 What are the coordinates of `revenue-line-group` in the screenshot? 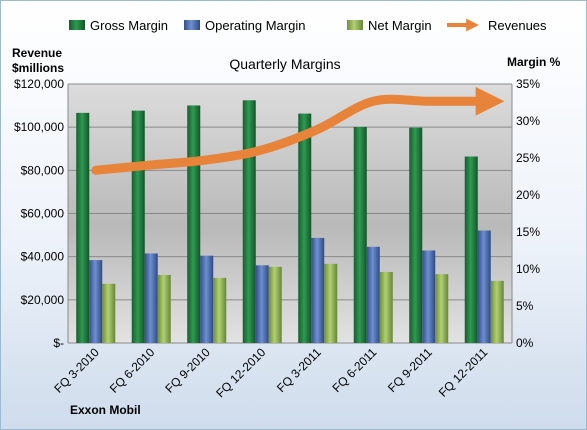 It's located at (298, 130).